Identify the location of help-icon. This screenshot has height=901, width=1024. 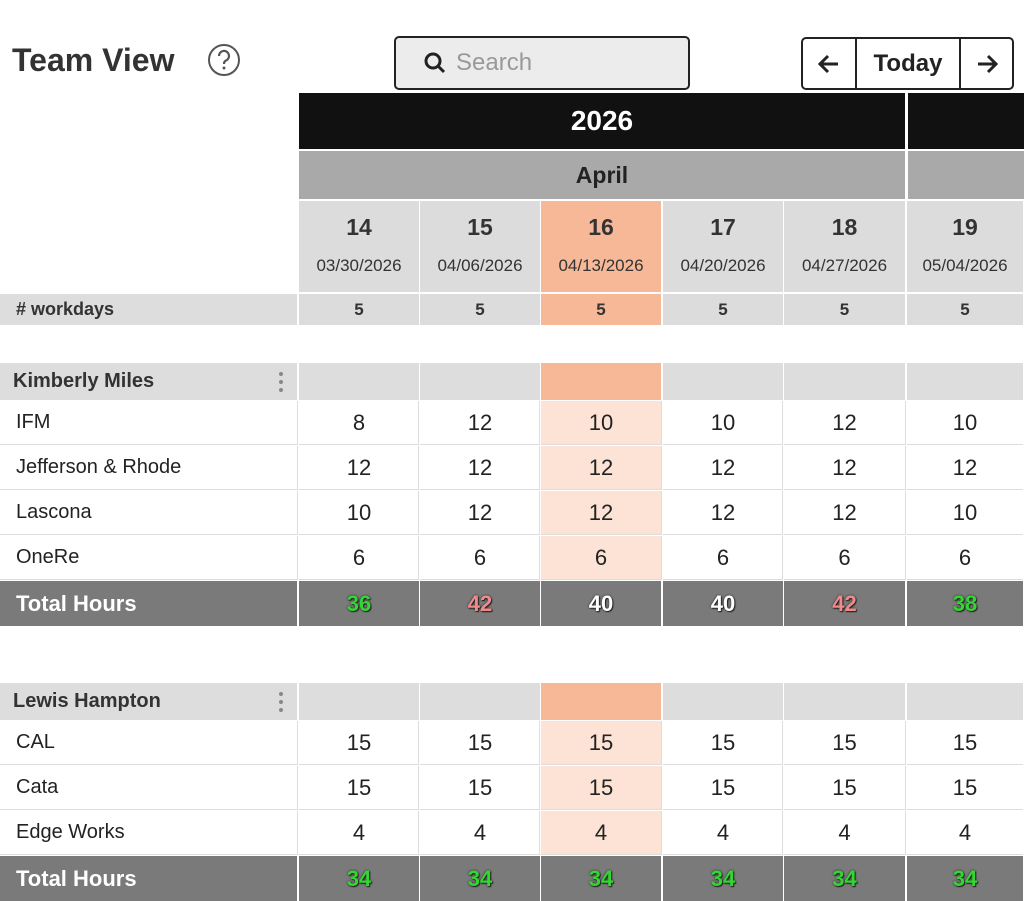
(224, 60).